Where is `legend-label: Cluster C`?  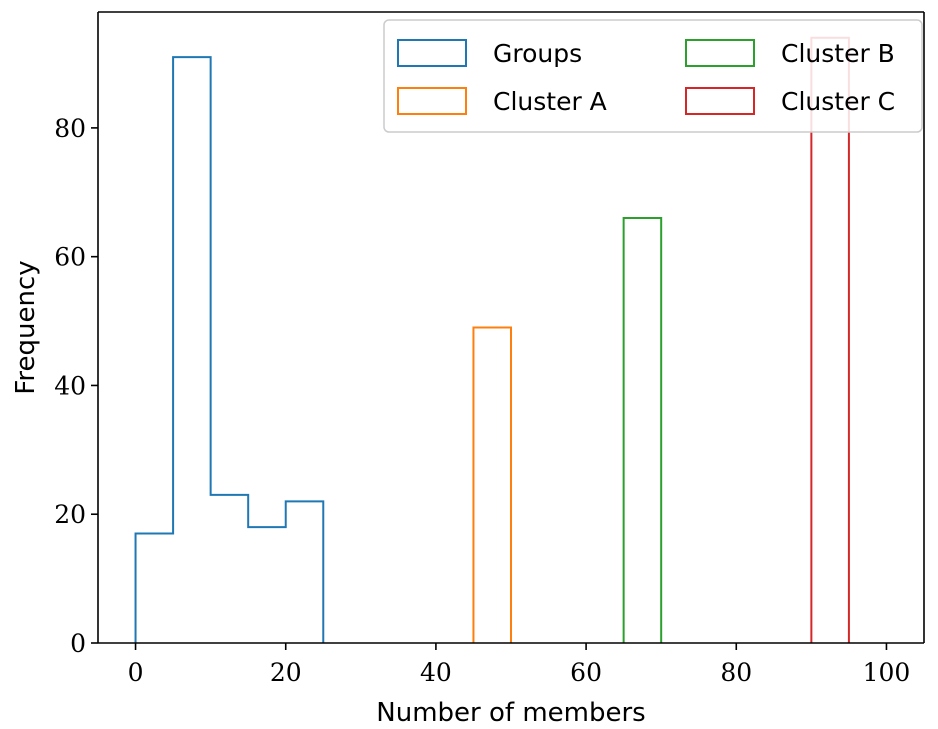
legend-label: Cluster C is located at coordinates (838, 101).